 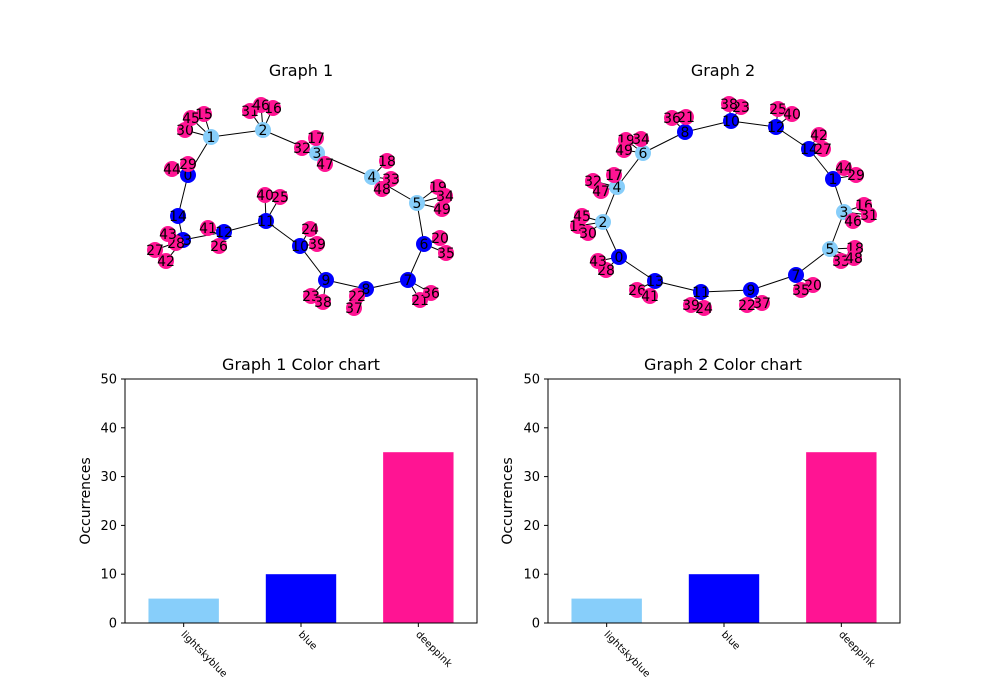 I want to click on graph-2-node-25: 25, so click(x=778, y=109).